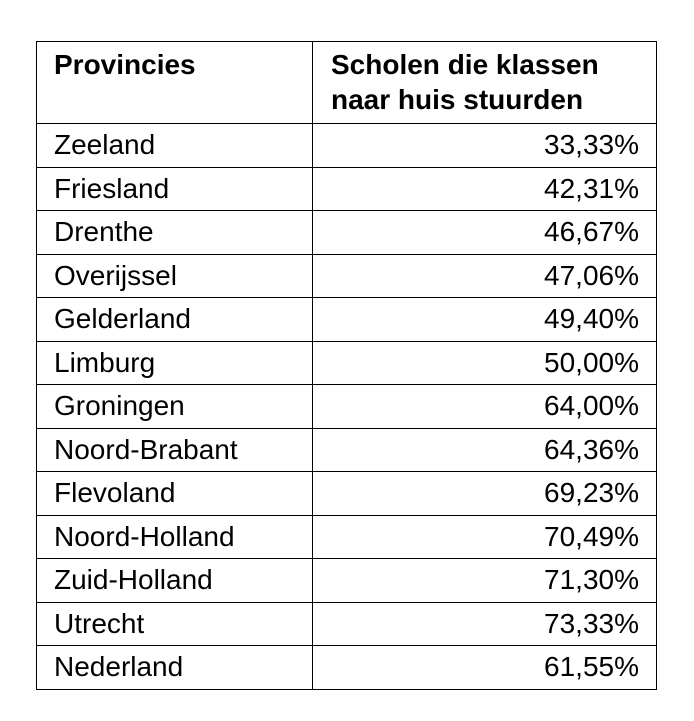 The width and height of the screenshot is (694, 721). Describe the element at coordinates (484, 145) in the screenshot. I see `percentage-cell: 33,33%` at that location.